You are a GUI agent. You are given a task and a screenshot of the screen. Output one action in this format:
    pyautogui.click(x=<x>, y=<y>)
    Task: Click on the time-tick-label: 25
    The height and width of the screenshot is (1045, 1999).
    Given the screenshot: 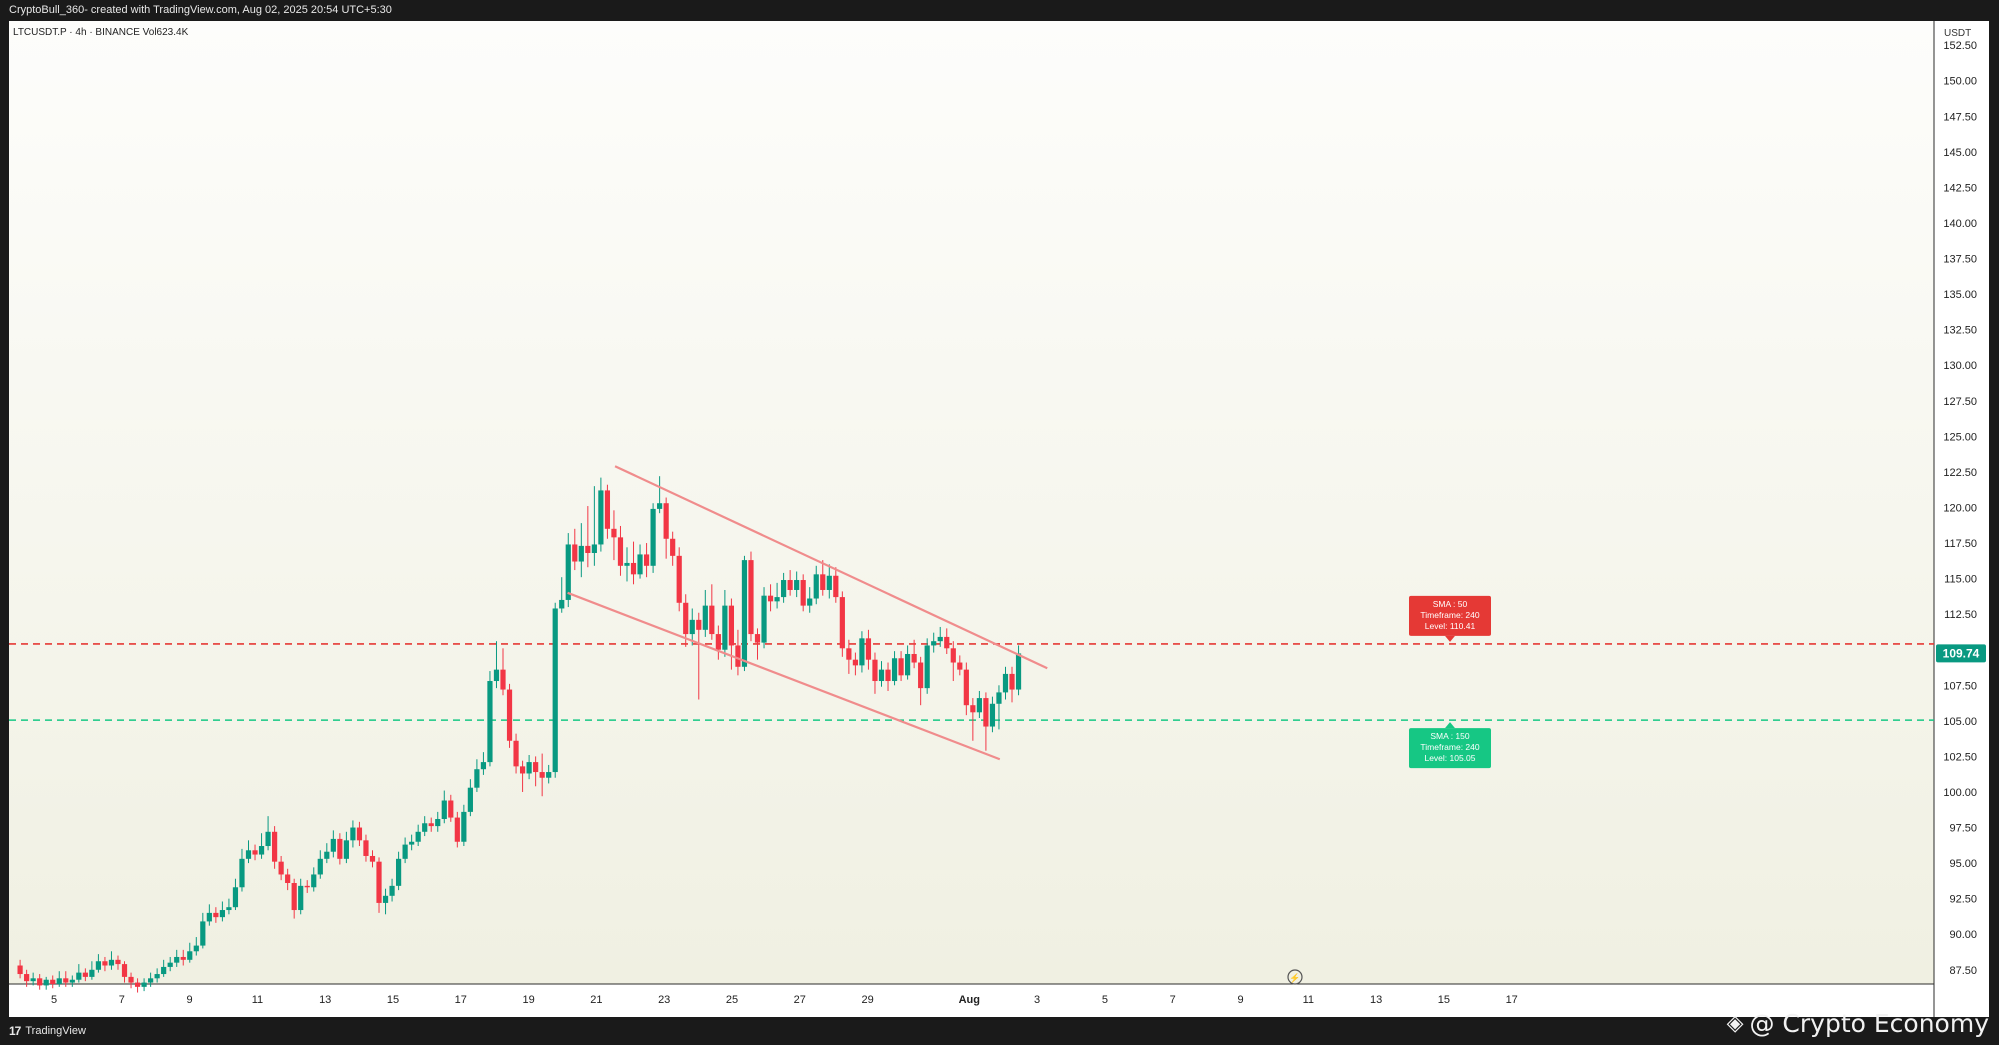 What is the action you would take?
    pyautogui.click(x=732, y=1000)
    